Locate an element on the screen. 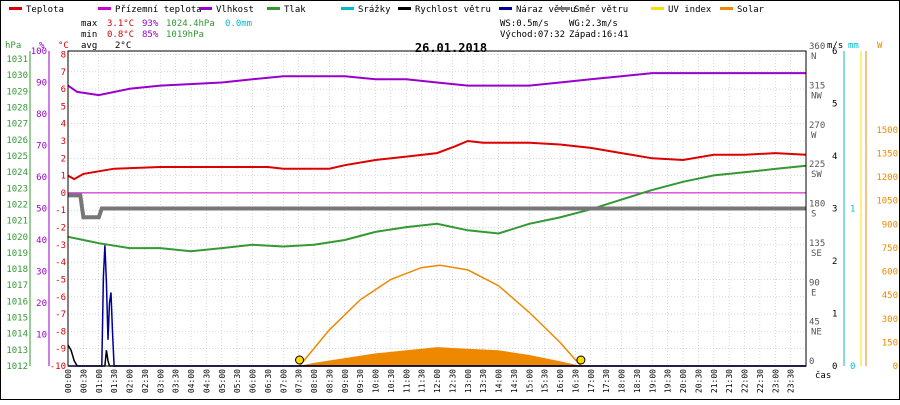  dir-tick-name: SE is located at coordinates (816, 254).